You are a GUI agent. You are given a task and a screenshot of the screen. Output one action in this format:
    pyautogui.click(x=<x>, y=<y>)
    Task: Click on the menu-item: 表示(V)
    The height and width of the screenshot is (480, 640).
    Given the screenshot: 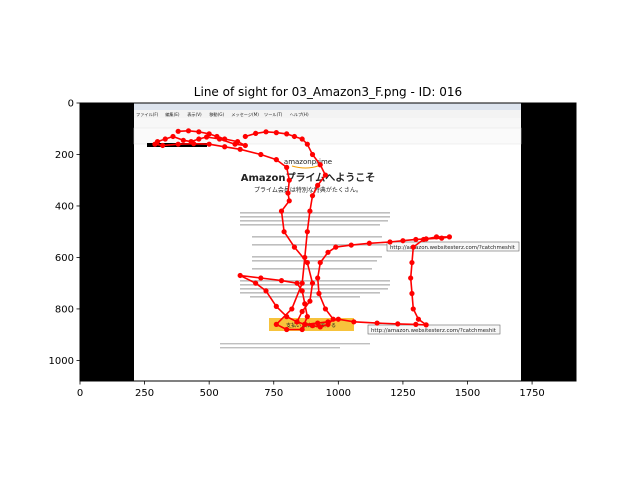 What is the action you would take?
    pyautogui.click(x=194, y=114)
    